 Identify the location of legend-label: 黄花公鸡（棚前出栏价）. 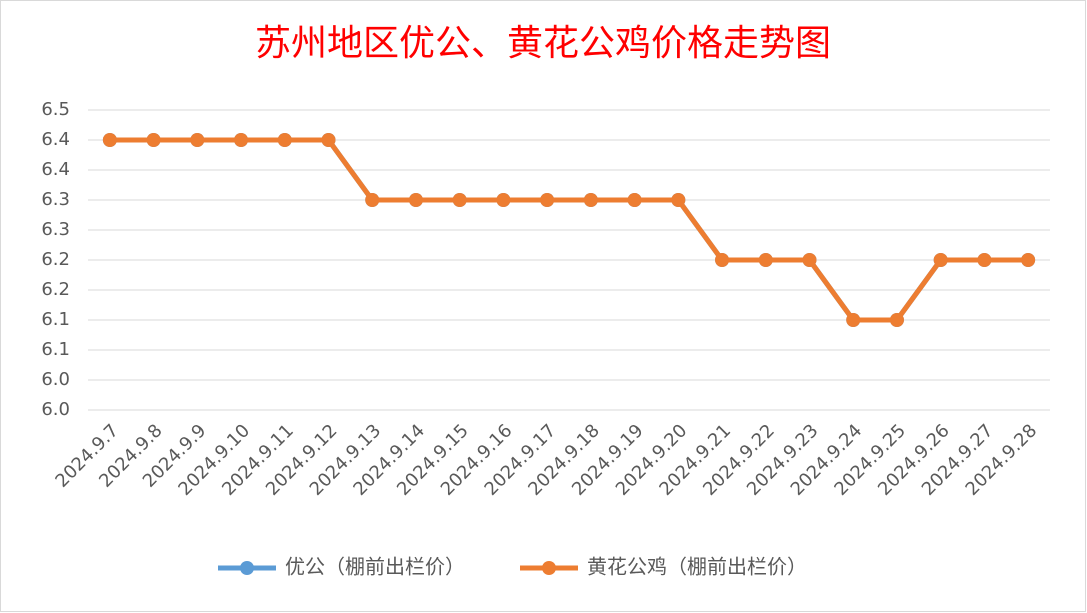
(697, 567).